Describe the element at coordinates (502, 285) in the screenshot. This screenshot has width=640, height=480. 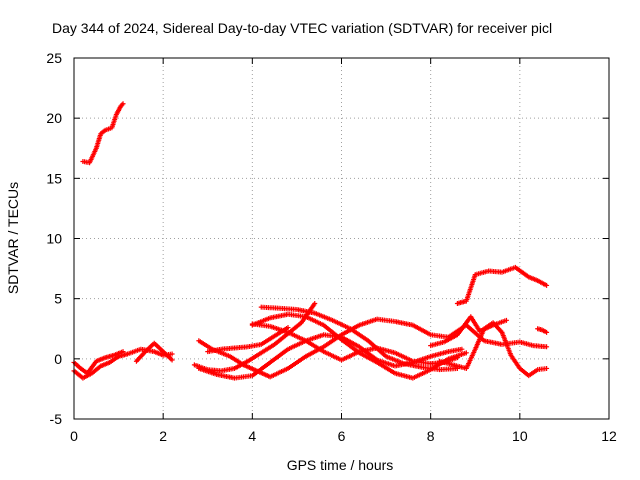
I see `series-s12` at that location.